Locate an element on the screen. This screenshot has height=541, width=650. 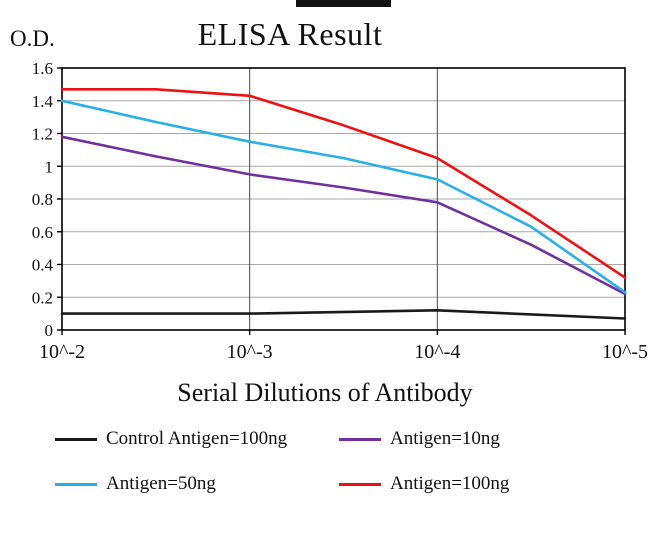
legend-item-antigen-10ng: Antigen=10ng is located at coordinates (477, 439).